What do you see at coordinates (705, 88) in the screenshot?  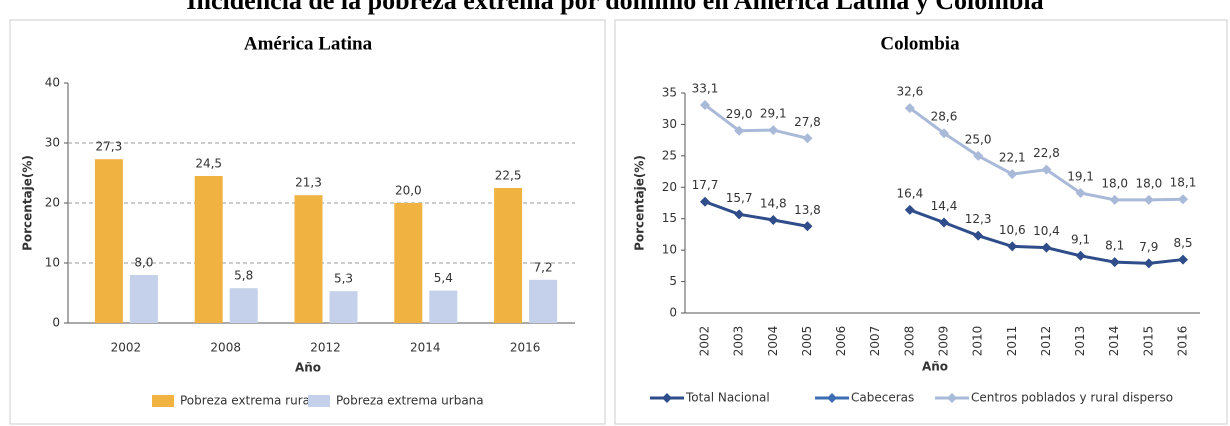 I see `data-label: 33,1` at bounding box center [705, 88].